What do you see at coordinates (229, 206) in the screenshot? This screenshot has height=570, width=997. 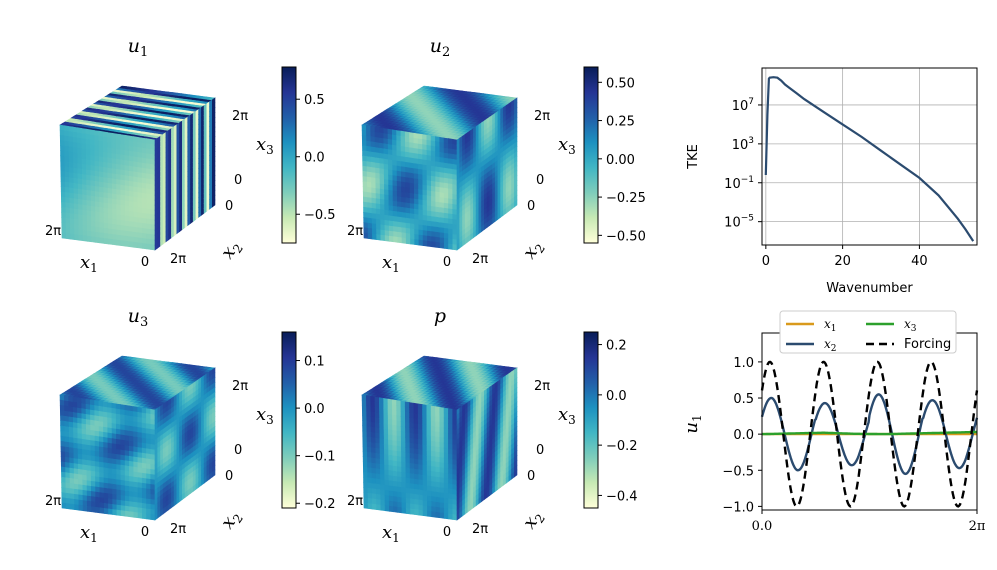 I see `x2-tick-zero: 0` at bounding box center [229, 206].